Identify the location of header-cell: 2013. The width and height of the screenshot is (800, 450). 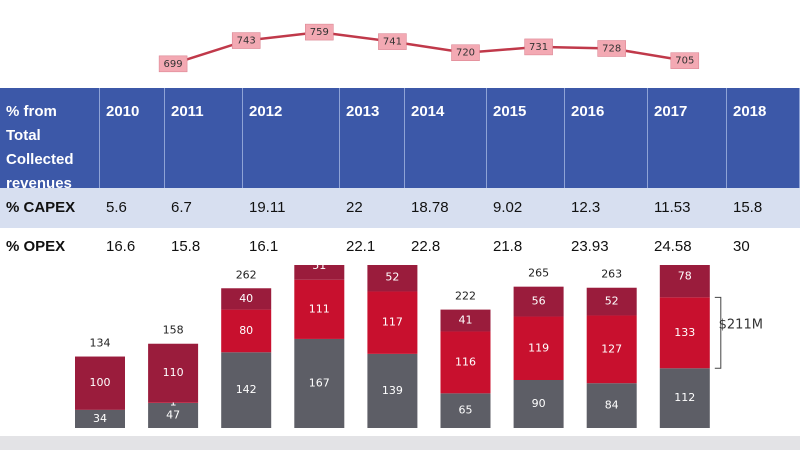
(372, 138).